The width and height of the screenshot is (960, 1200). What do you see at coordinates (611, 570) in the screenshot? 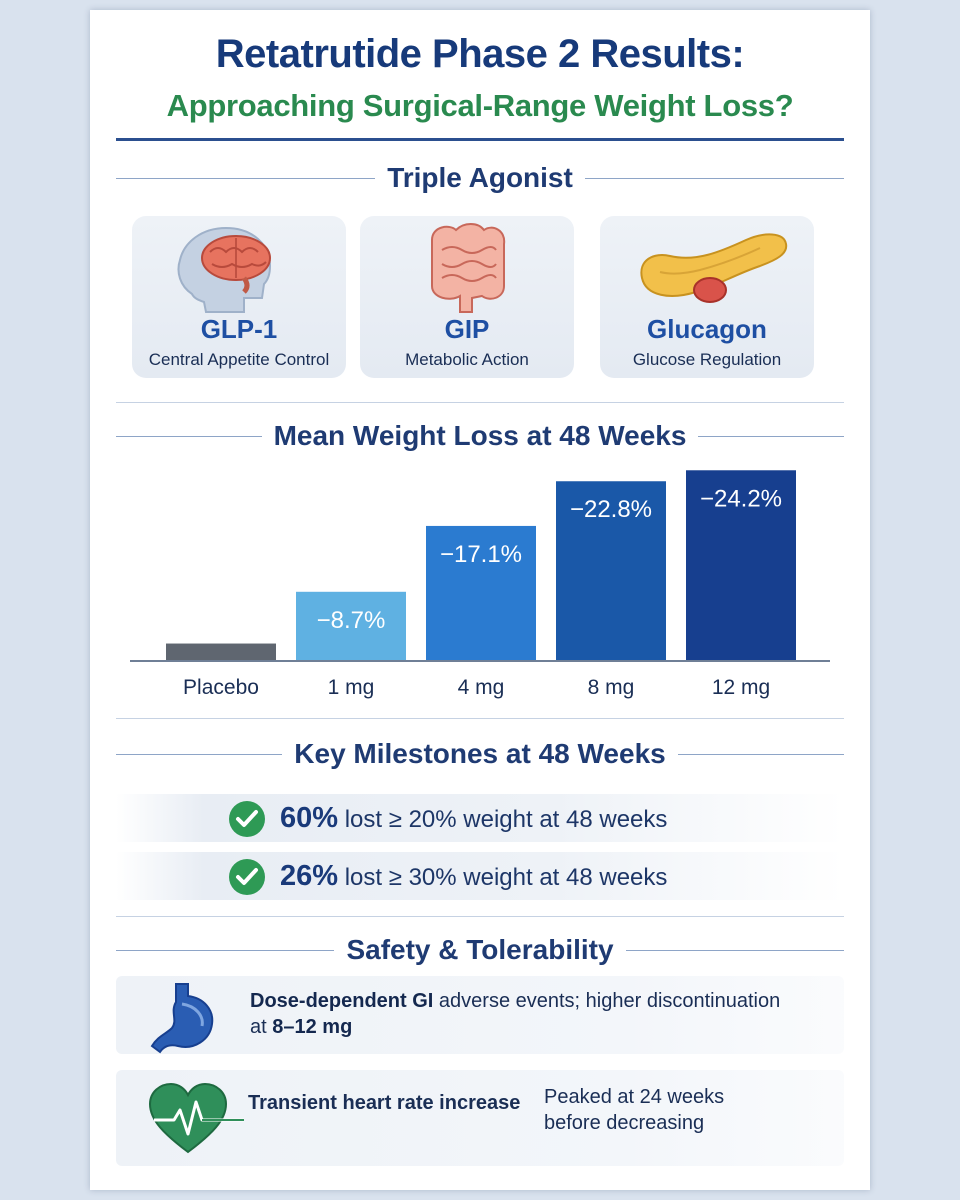
I see `bar-8-mg` at bounding box center [611, 570].